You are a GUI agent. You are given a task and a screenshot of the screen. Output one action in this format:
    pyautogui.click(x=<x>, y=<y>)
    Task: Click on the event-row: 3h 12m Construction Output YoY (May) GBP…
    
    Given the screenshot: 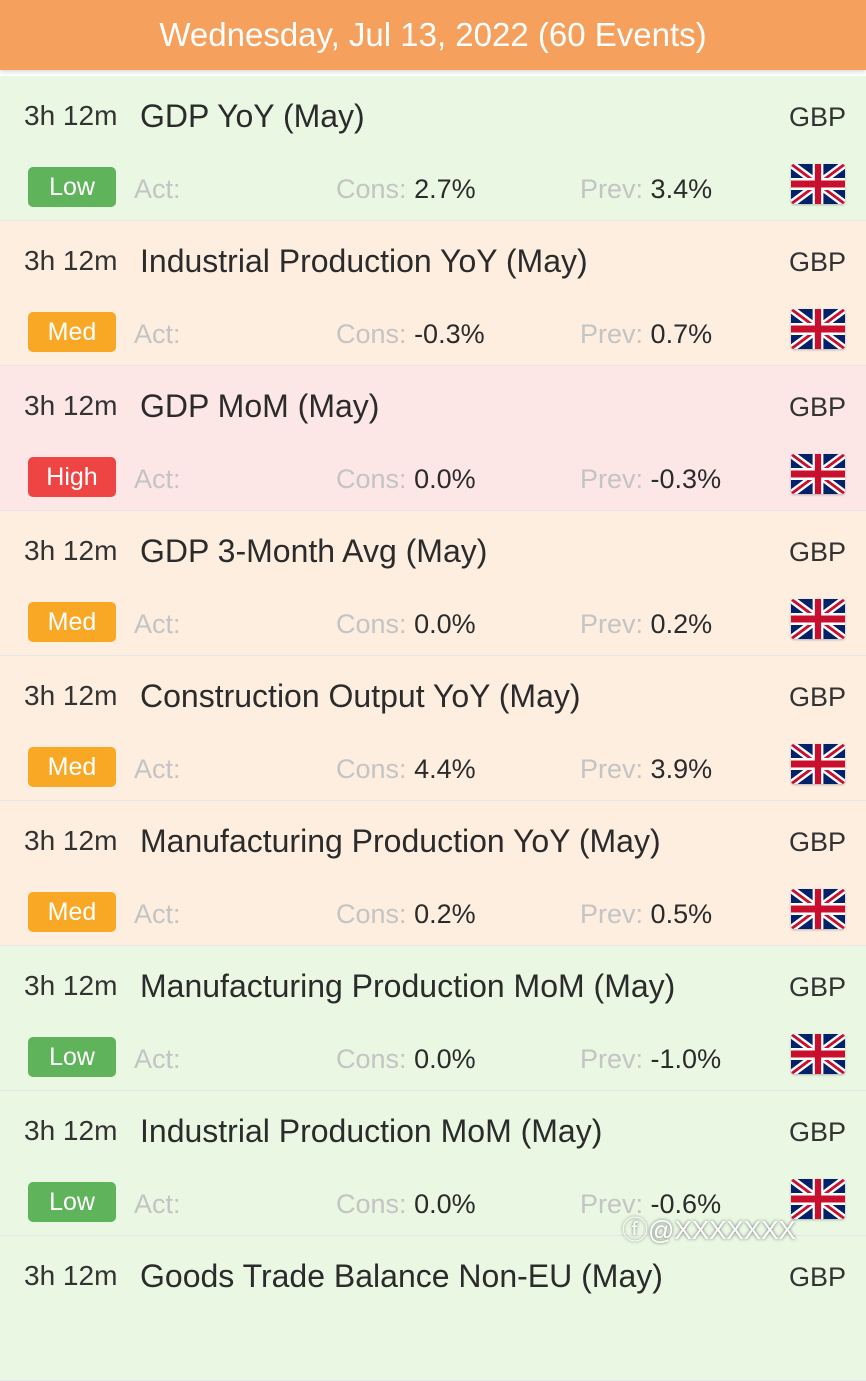 What is the action you would take?
    pyautogui.click(x=433, y=728)
    